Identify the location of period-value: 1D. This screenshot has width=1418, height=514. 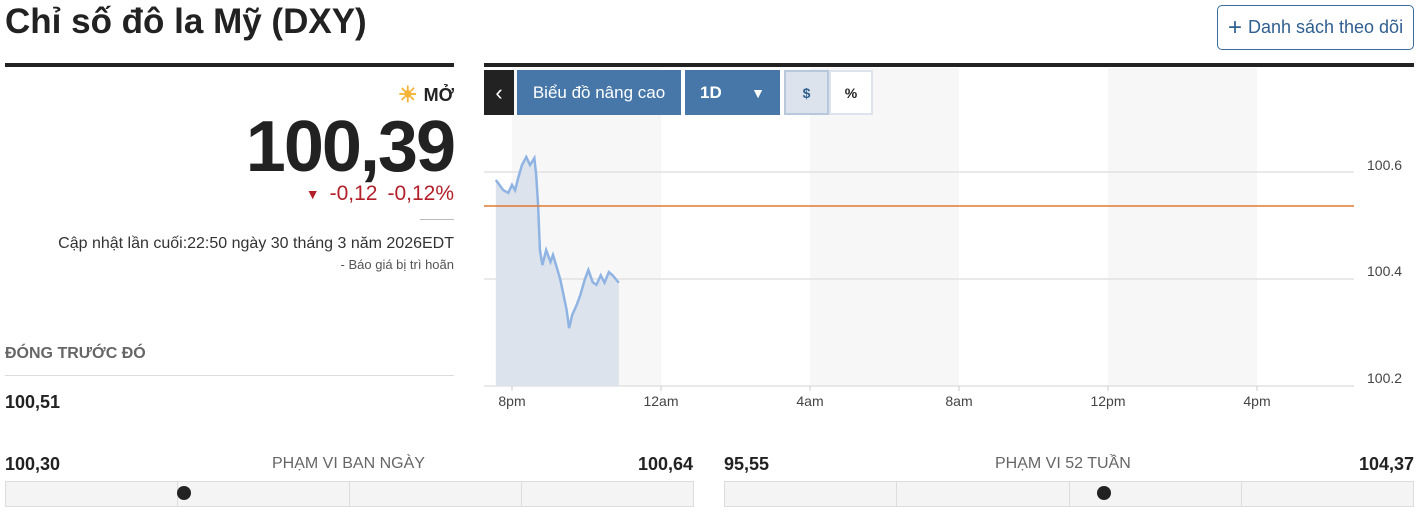
(711, 92).